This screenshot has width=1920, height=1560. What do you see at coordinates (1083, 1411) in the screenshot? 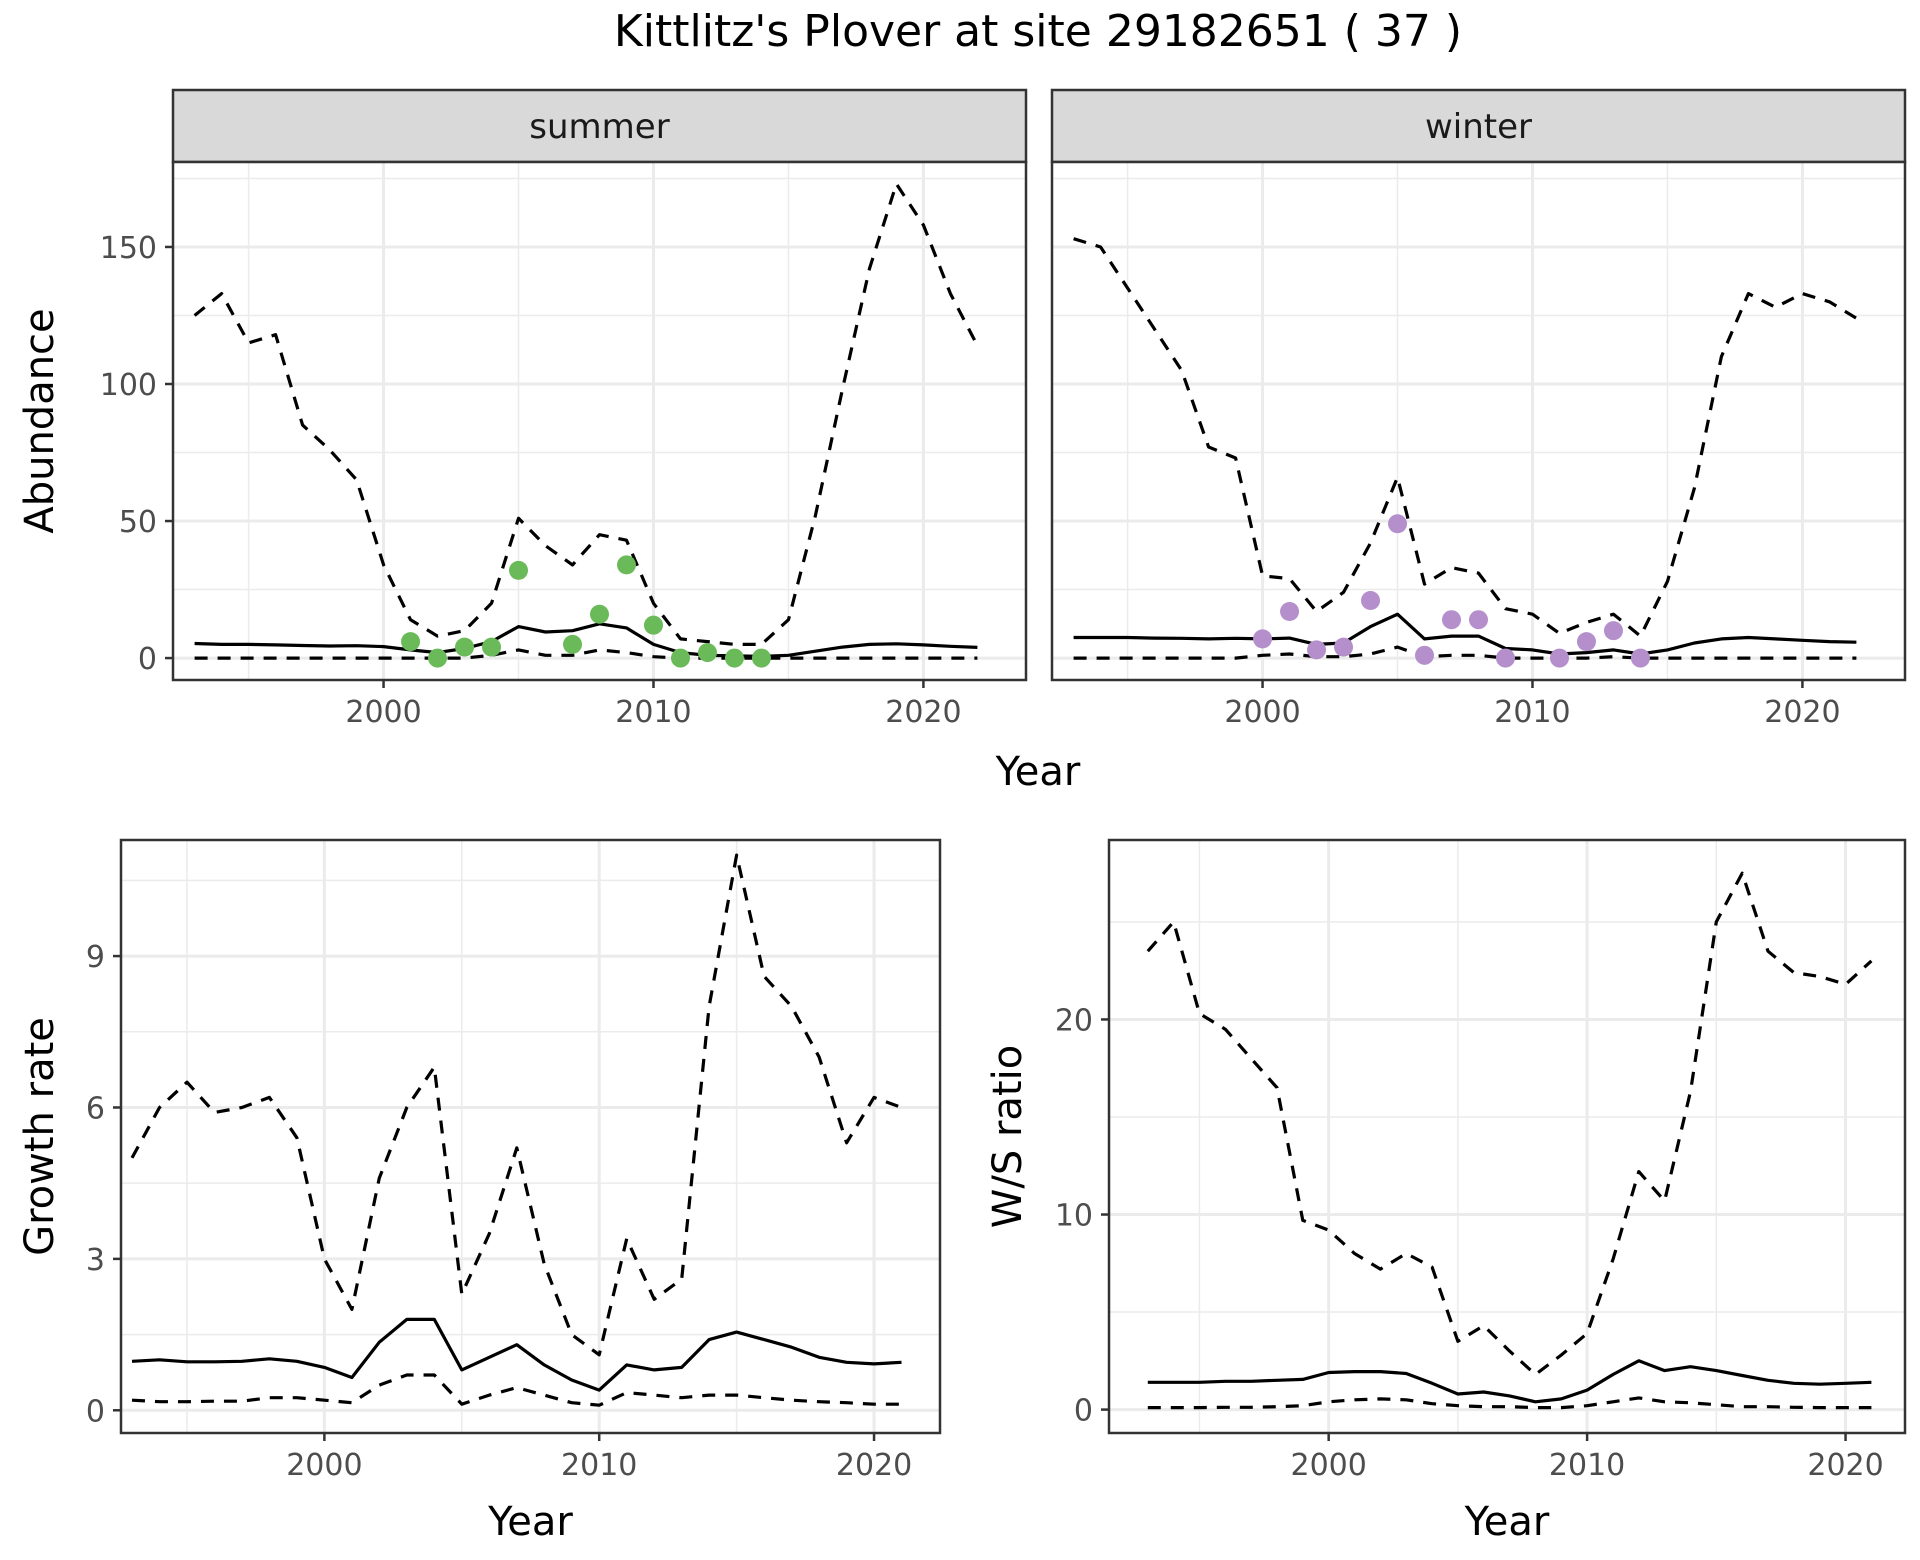
I see `ratio-y-tick-label: 0` at bounding box center [1083, 1411].